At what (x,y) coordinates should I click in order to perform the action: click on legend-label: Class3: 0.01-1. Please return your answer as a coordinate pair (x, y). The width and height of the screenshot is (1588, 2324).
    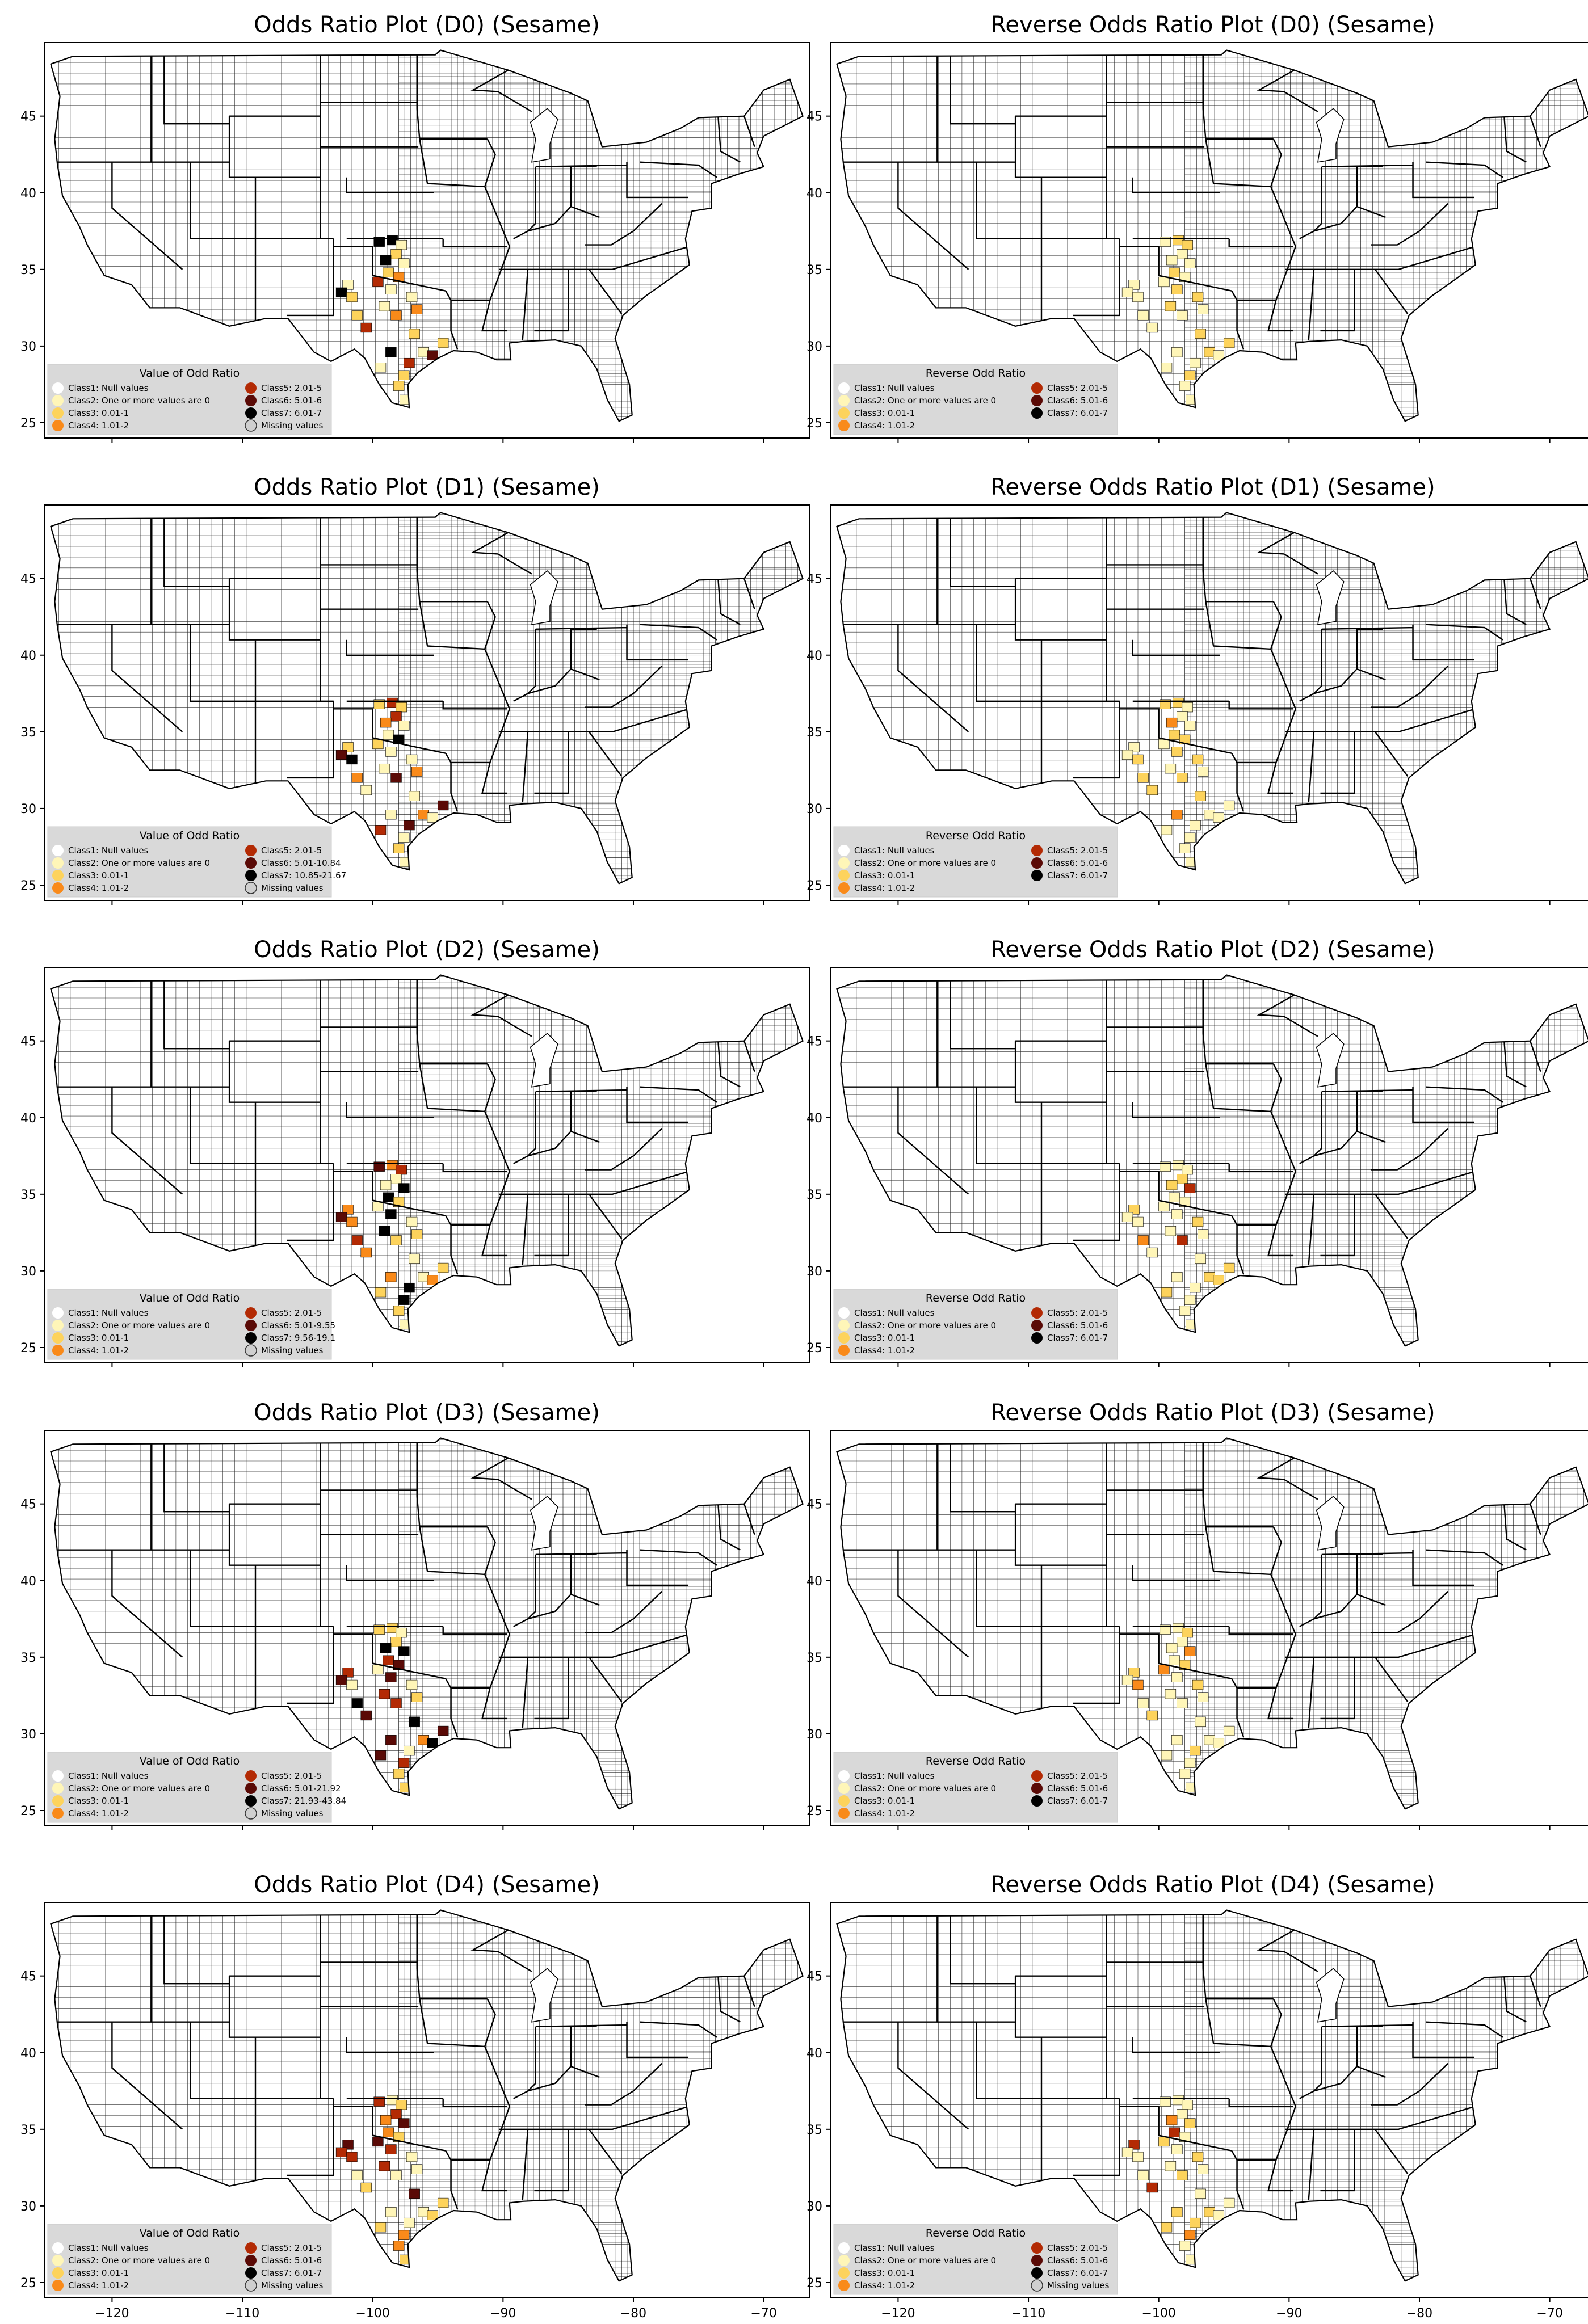
    Looking at the image, I should click on (98, 876).